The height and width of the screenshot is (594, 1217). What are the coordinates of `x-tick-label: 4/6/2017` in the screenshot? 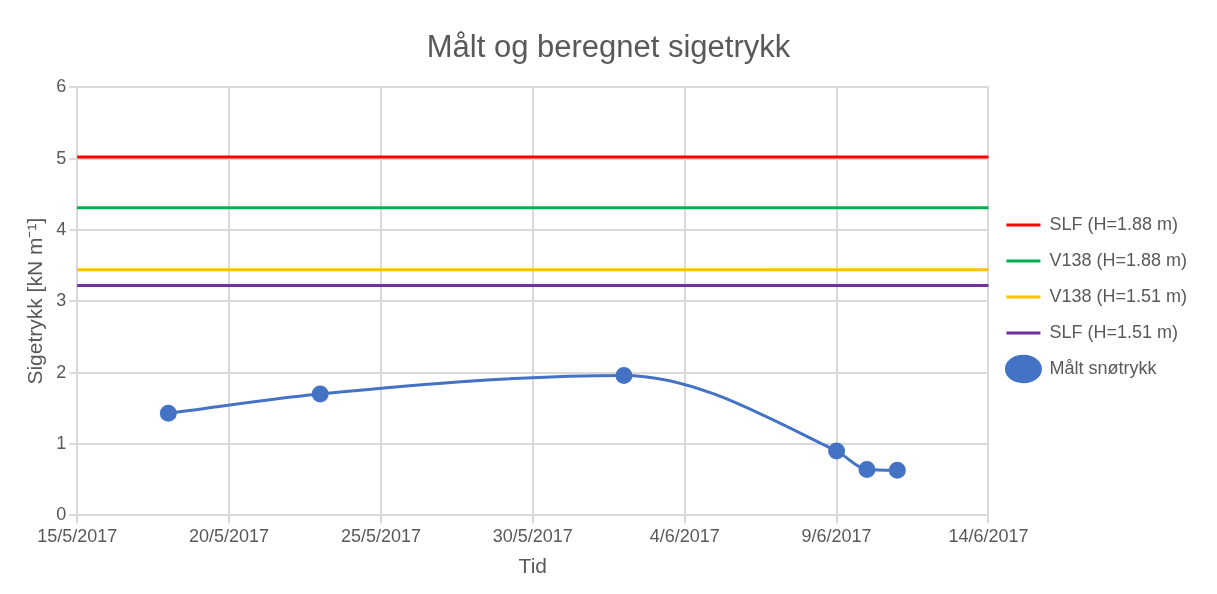 It's located at (684, 535).